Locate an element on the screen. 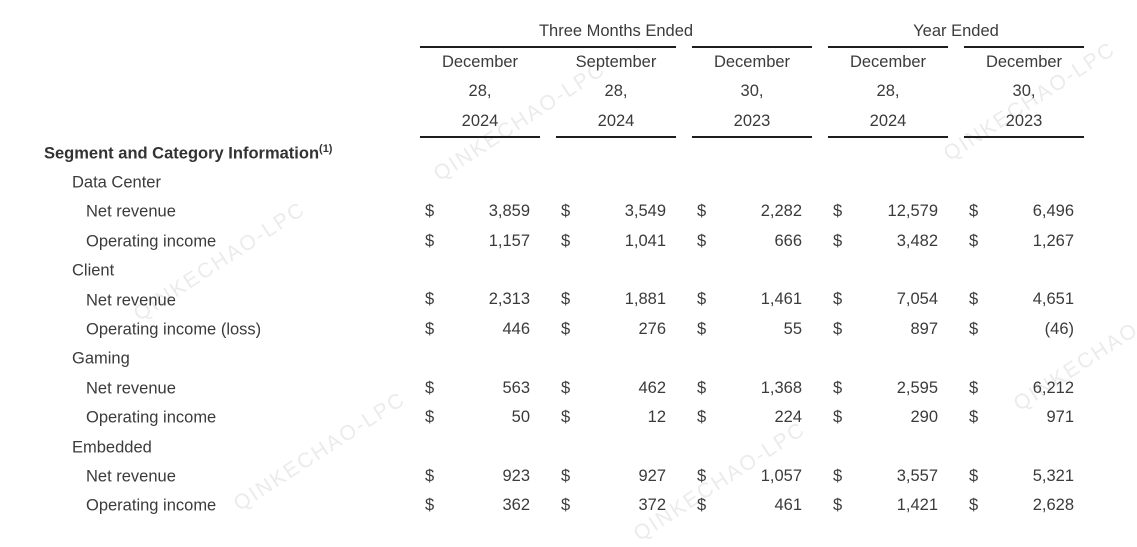 The height and width of the screenshot is (547, 1137). value-pair: $3,859 is located at coordinates (480, 211).